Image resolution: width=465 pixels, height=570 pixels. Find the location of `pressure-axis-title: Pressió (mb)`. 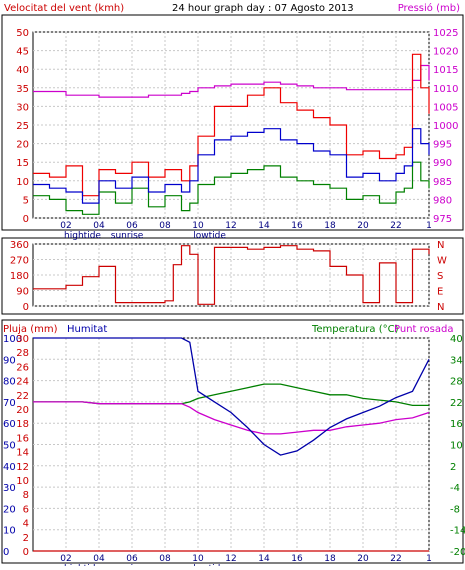

pressure-axis-title: Pressió (mb) is located at coordinates (429, 8).